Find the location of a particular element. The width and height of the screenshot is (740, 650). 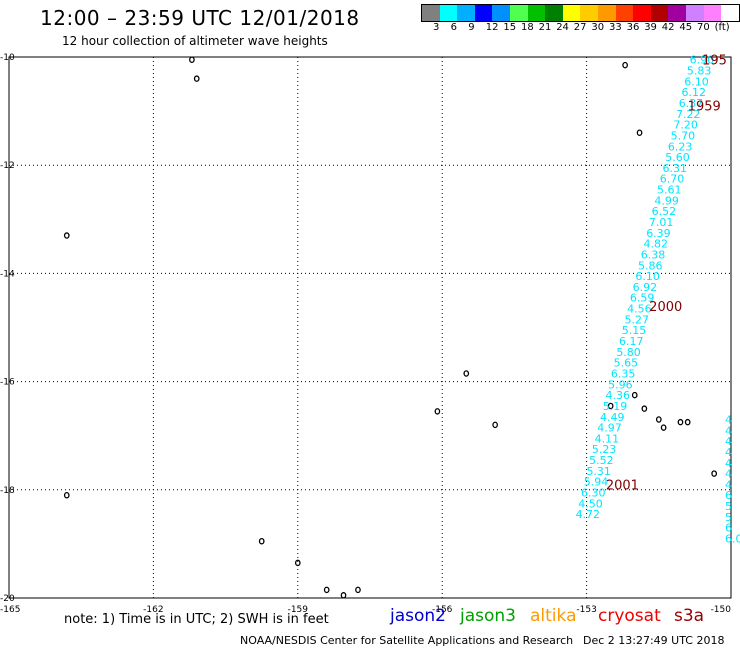

track-value: 5.94 is located at coordinates (596, 482).